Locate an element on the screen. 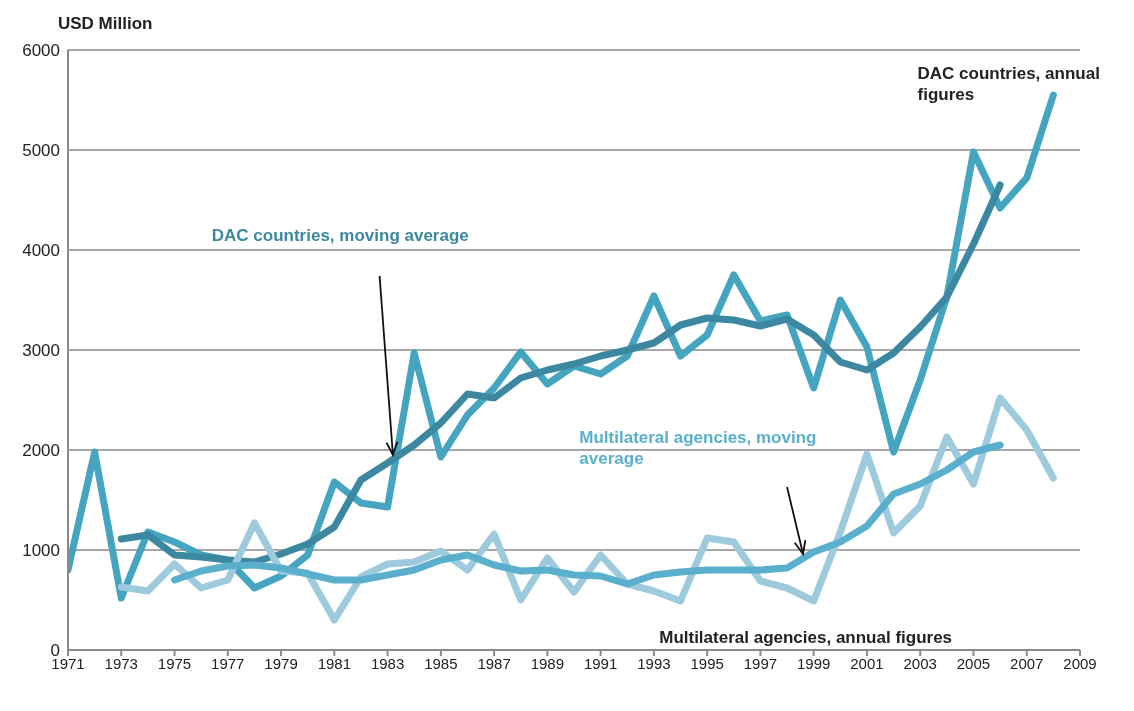  x-tick-label: 1979 is located at coordinates (281, 663).